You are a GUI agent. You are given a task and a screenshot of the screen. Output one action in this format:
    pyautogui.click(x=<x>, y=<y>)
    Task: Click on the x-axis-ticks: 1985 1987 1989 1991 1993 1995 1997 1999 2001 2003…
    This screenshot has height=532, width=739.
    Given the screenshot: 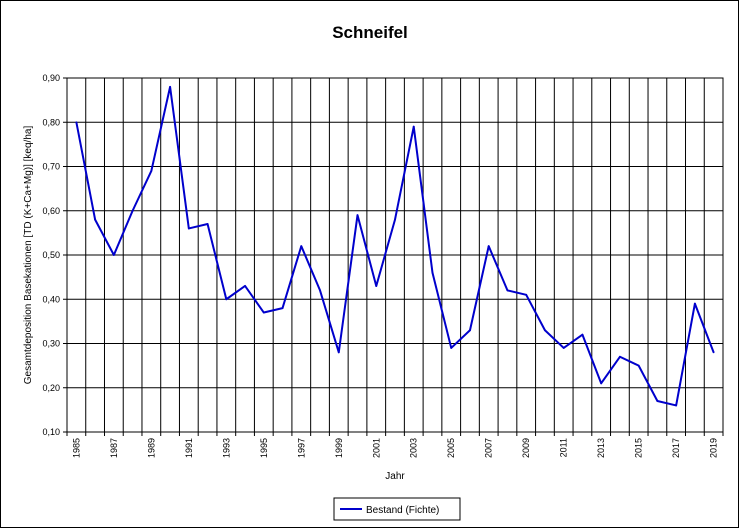 What is the action you would take?
    pyautogui.click(x=395, y=445)
    